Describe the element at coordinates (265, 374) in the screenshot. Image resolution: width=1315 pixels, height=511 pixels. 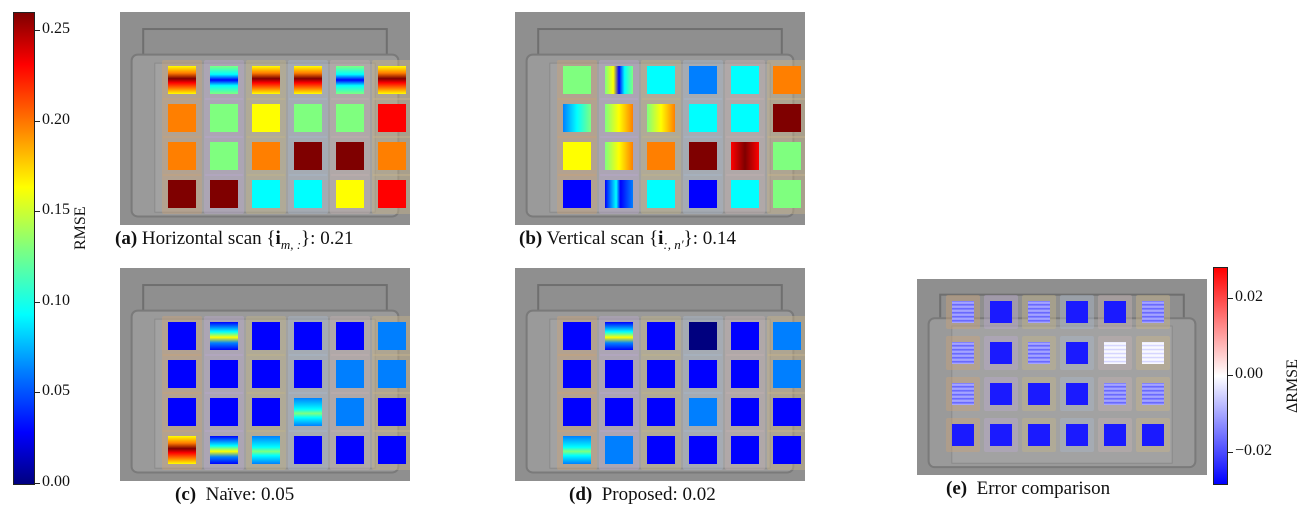
I see `panel-c-image` at that location.